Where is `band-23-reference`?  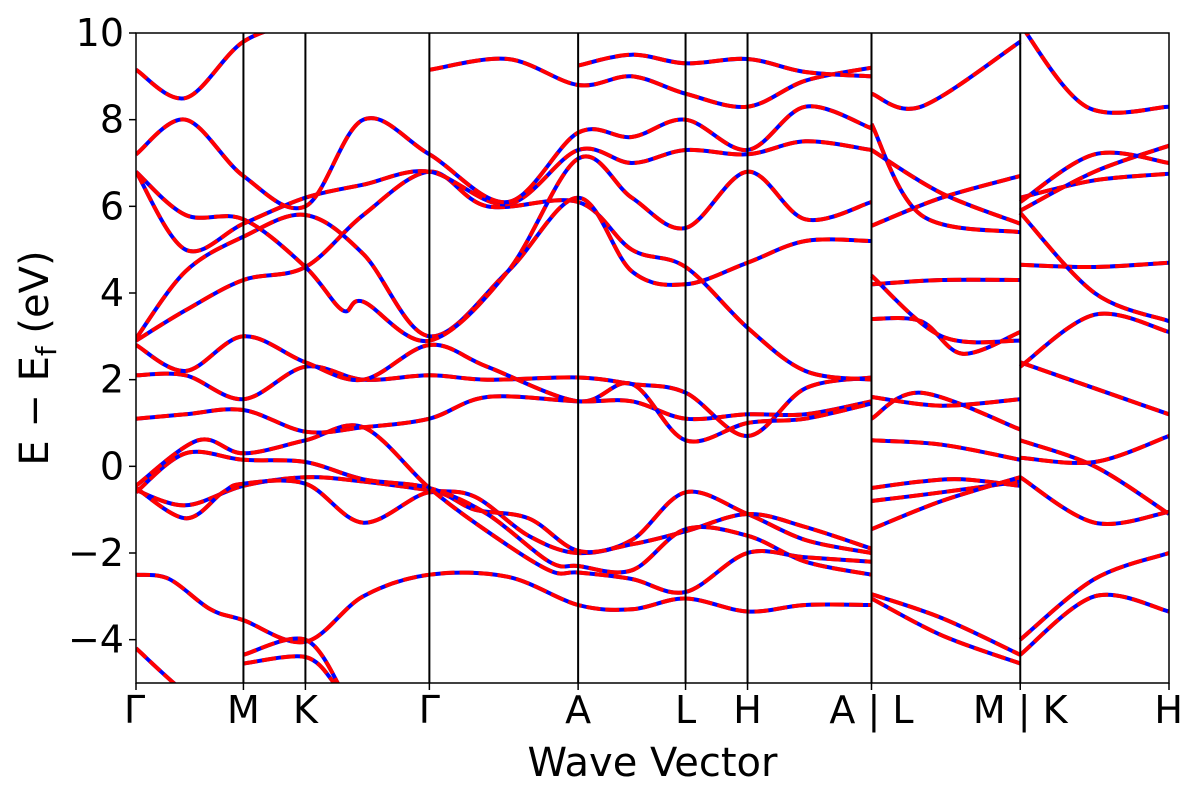
band-23-reference is located at coordinates (945, 631).